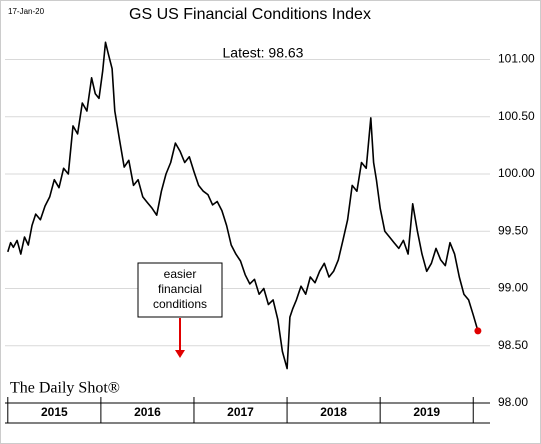  I want to click on x-category-label: 2019, so click(426, 412).